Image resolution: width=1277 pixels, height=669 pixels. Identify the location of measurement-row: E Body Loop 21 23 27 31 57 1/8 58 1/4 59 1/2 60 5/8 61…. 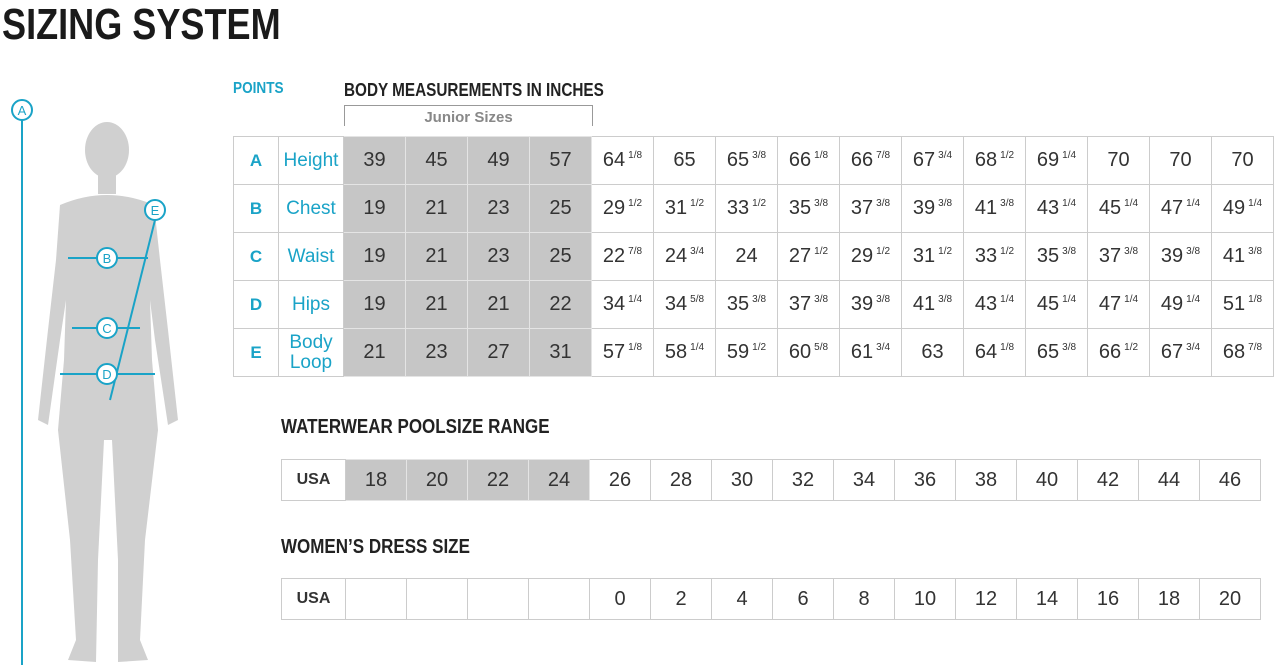
(753, 352).